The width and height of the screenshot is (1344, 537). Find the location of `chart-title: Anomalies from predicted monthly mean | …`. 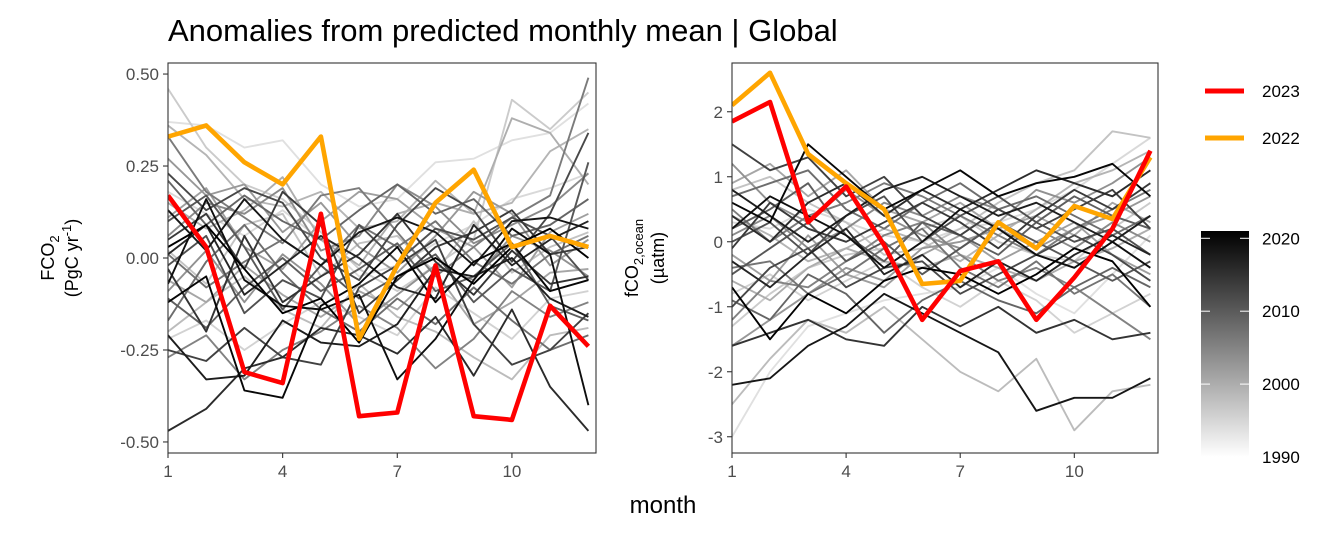

chart-title: Anomalies from predicted monthly mean | … is located at coordinates (503, 30).